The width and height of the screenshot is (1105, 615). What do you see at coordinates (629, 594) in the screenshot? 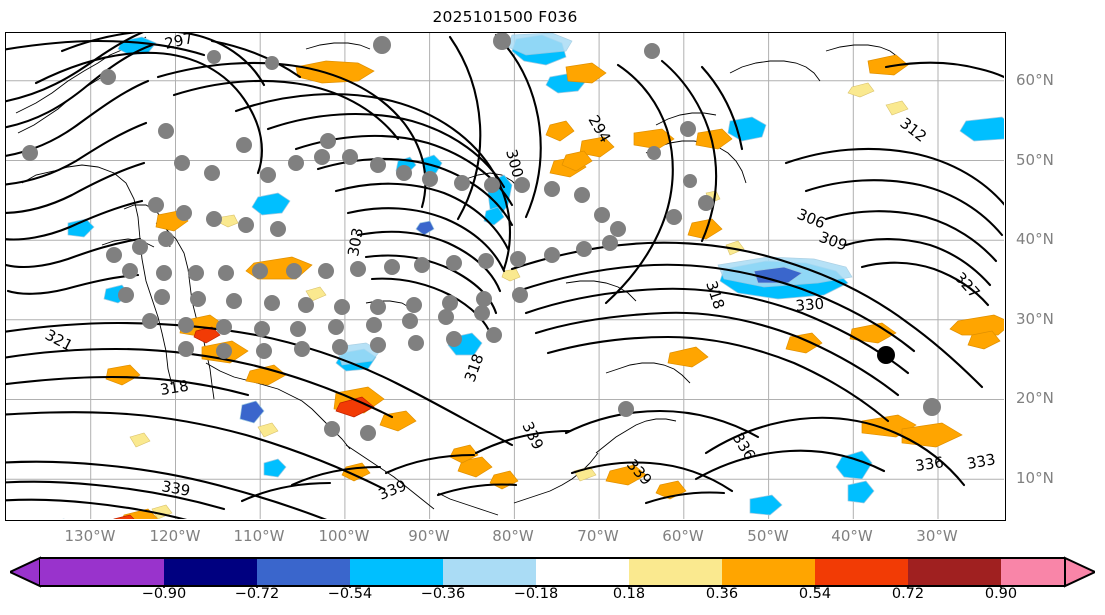
I see `colorbar-tick-5: 0.18` at bounding box center [629, 594].